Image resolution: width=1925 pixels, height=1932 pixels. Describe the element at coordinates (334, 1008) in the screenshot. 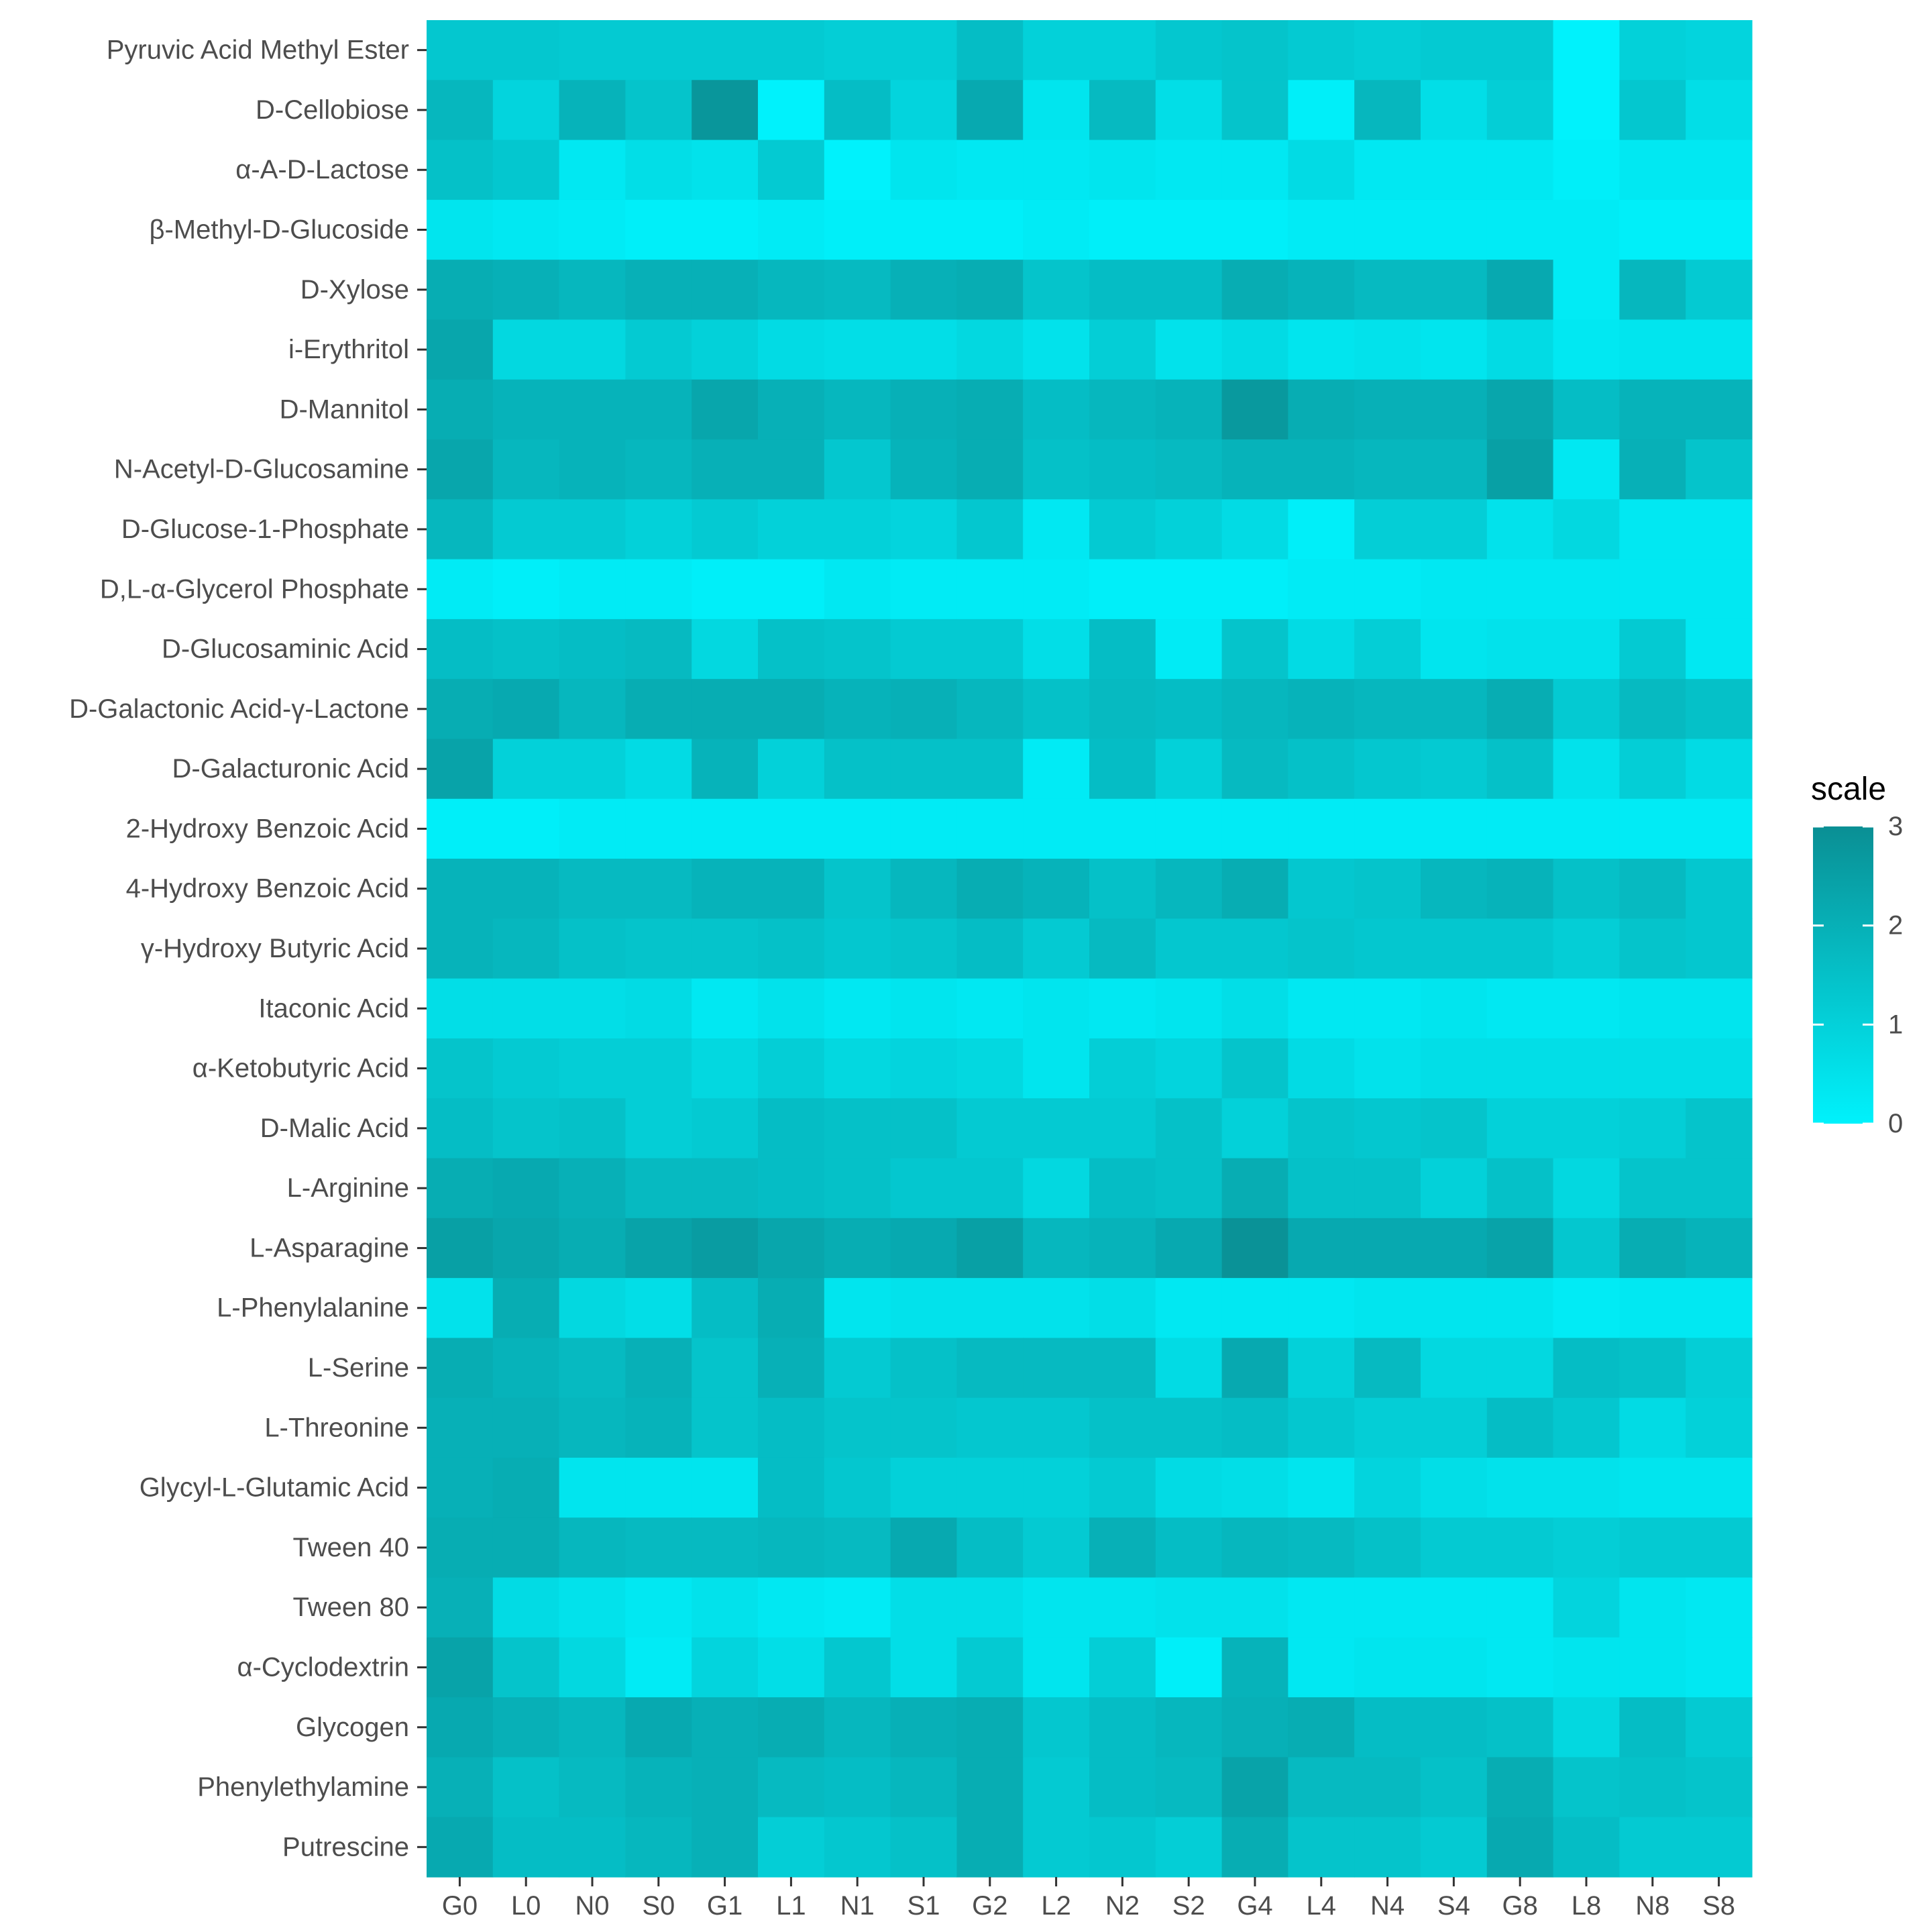

I see `y-tick-label: Itaconic Acid` at that location.